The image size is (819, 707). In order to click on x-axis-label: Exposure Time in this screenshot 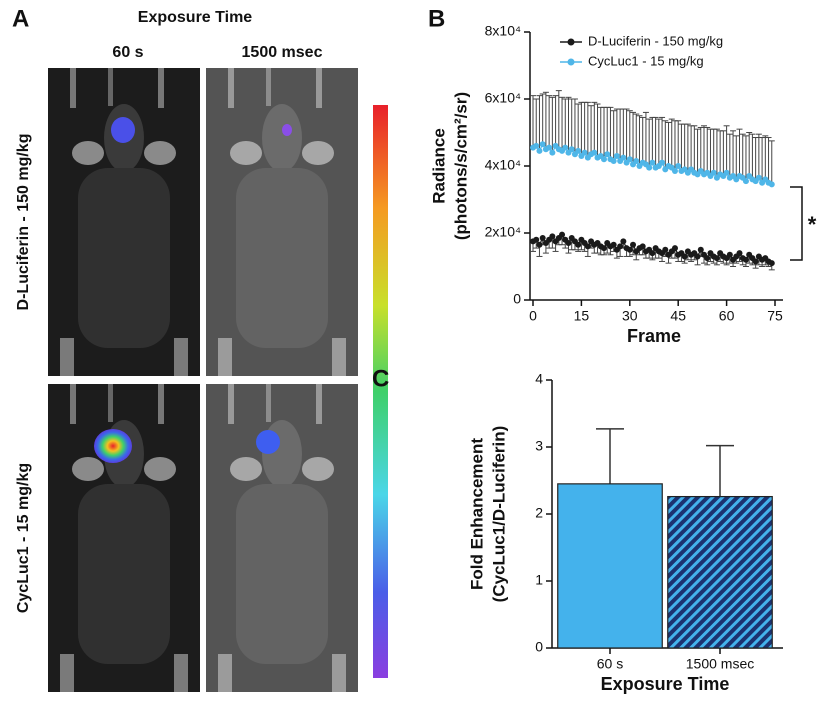, I will do `click(665, 684)`.